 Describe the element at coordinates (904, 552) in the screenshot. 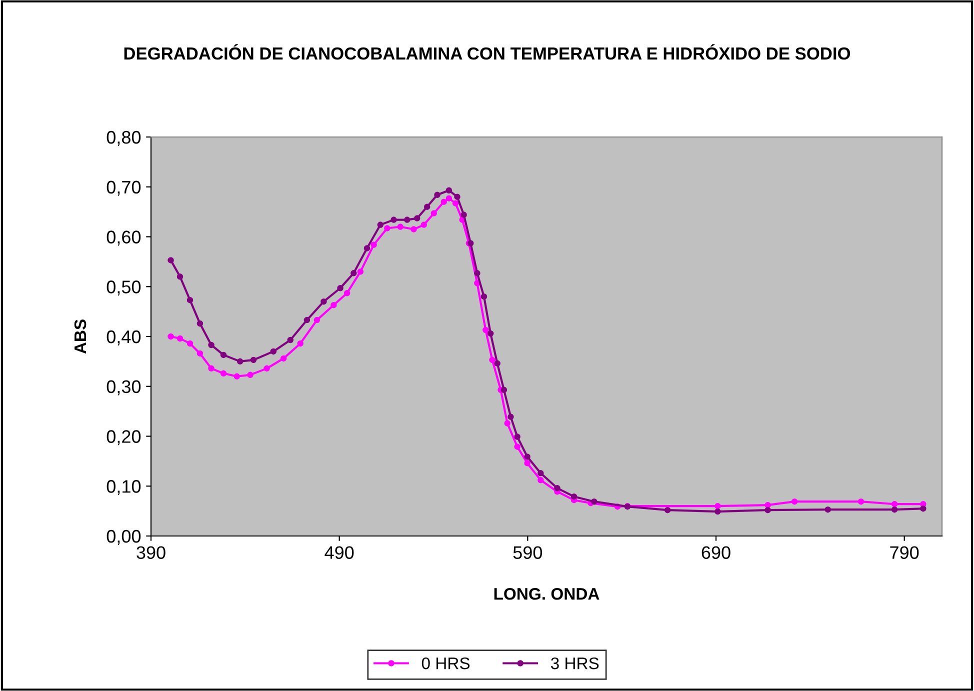

I see `x-tick-label: 790` at that location.